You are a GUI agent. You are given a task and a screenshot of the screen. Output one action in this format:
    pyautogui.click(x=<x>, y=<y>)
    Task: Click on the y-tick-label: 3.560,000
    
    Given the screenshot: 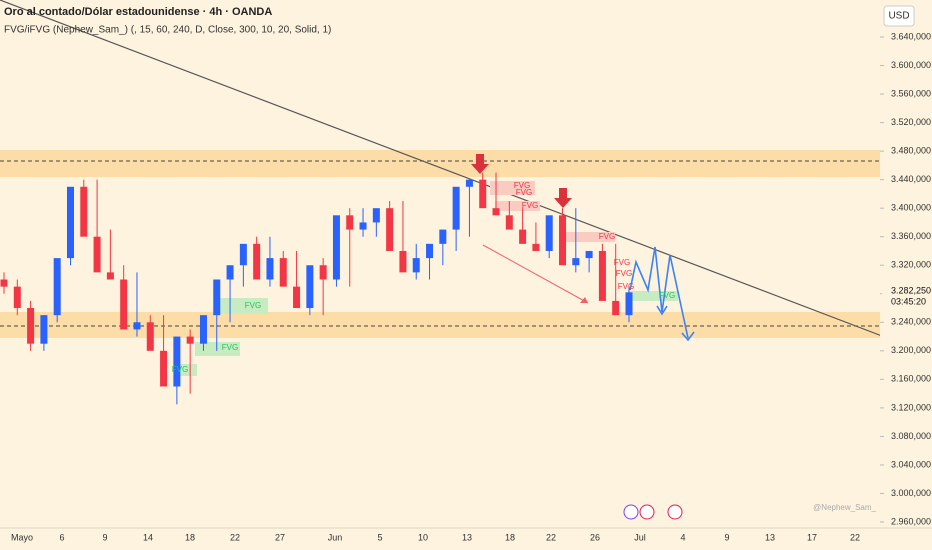 What is the action you would take?
    pyautogui.click(x=911, y=93)
    